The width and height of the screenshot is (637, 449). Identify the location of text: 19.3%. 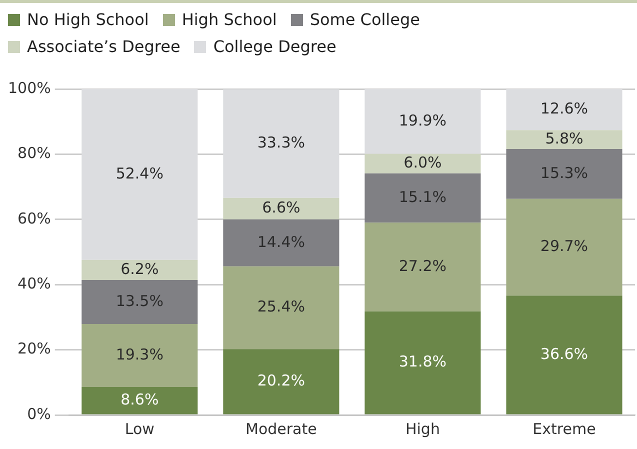
(140, 354).